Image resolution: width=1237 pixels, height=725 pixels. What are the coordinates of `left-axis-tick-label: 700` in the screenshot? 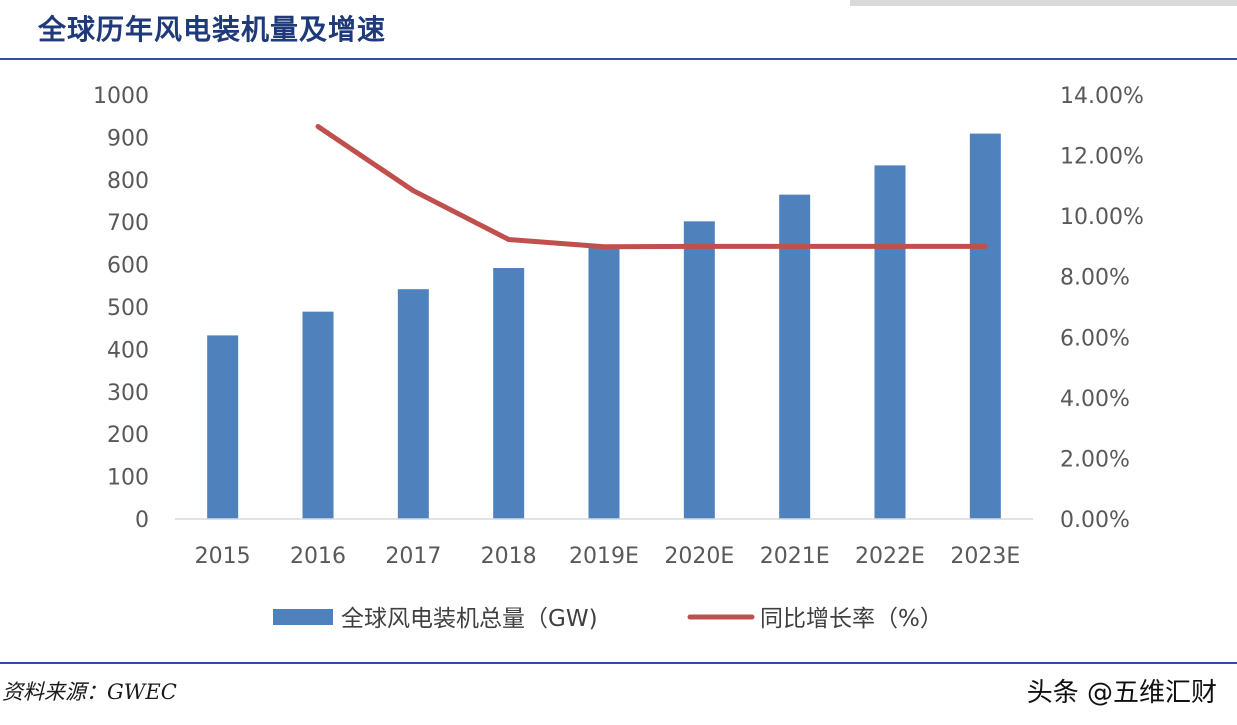 It's located at (128, 223).